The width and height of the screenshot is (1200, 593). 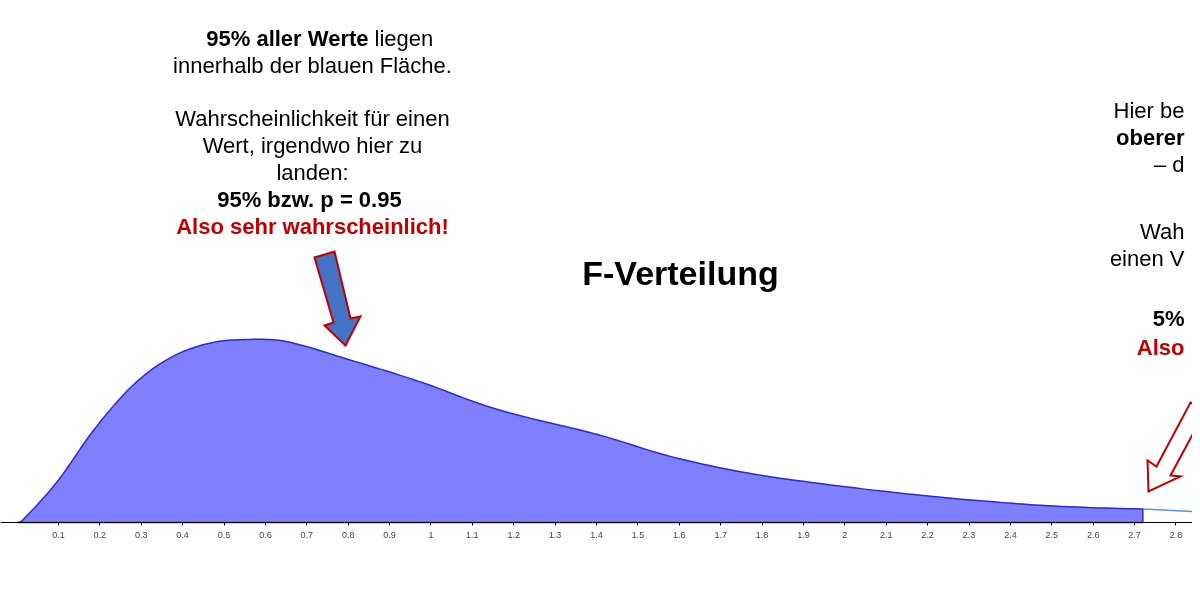 I want to click on x-tick-label: 2.3, so click(x=969, y=534).